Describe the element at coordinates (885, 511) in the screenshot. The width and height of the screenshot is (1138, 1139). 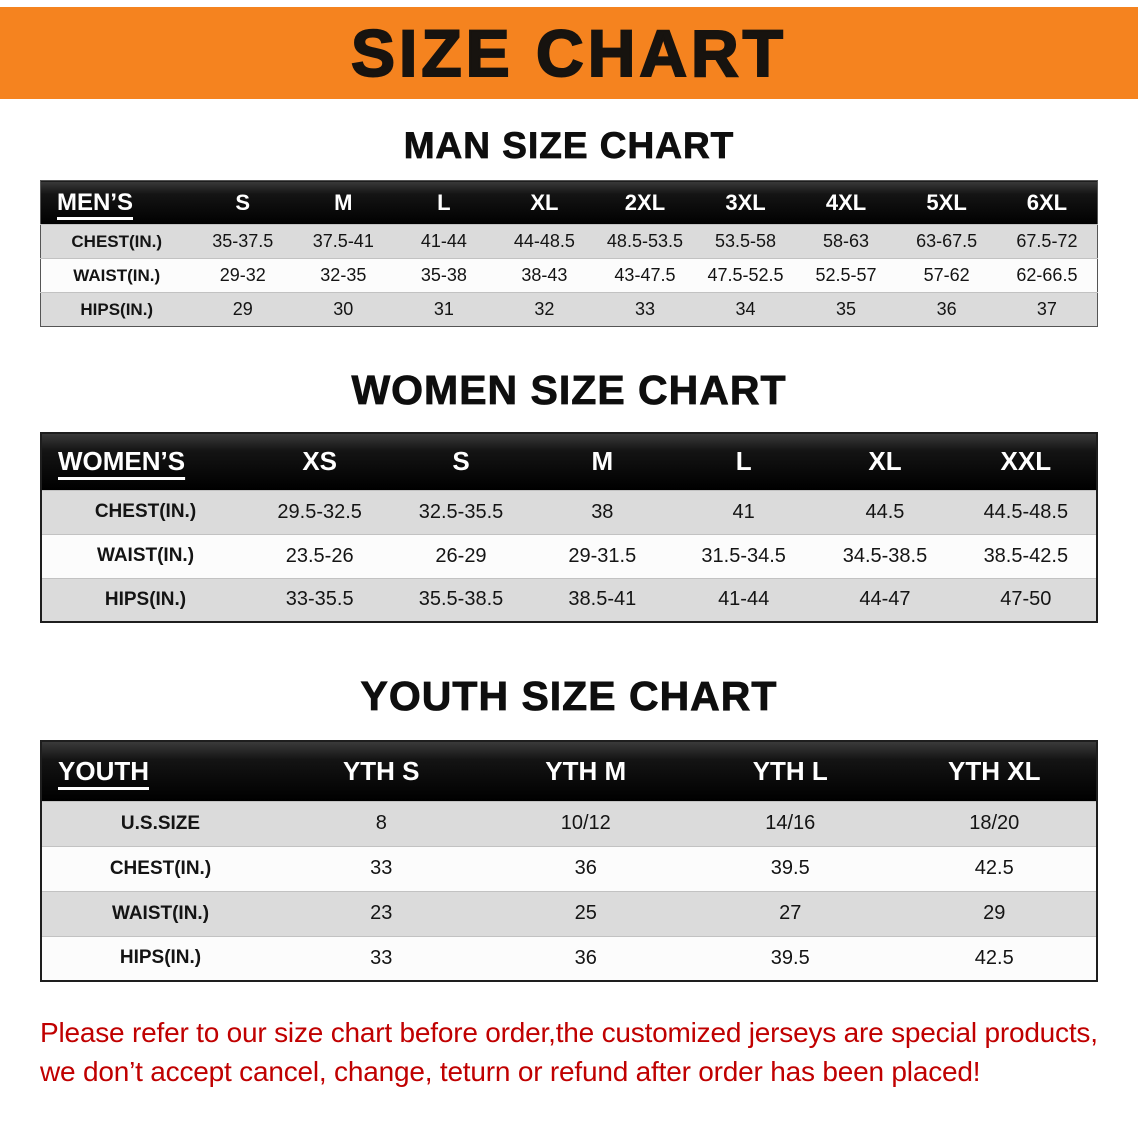
I see `size-value-cell: 44.5` at that location.